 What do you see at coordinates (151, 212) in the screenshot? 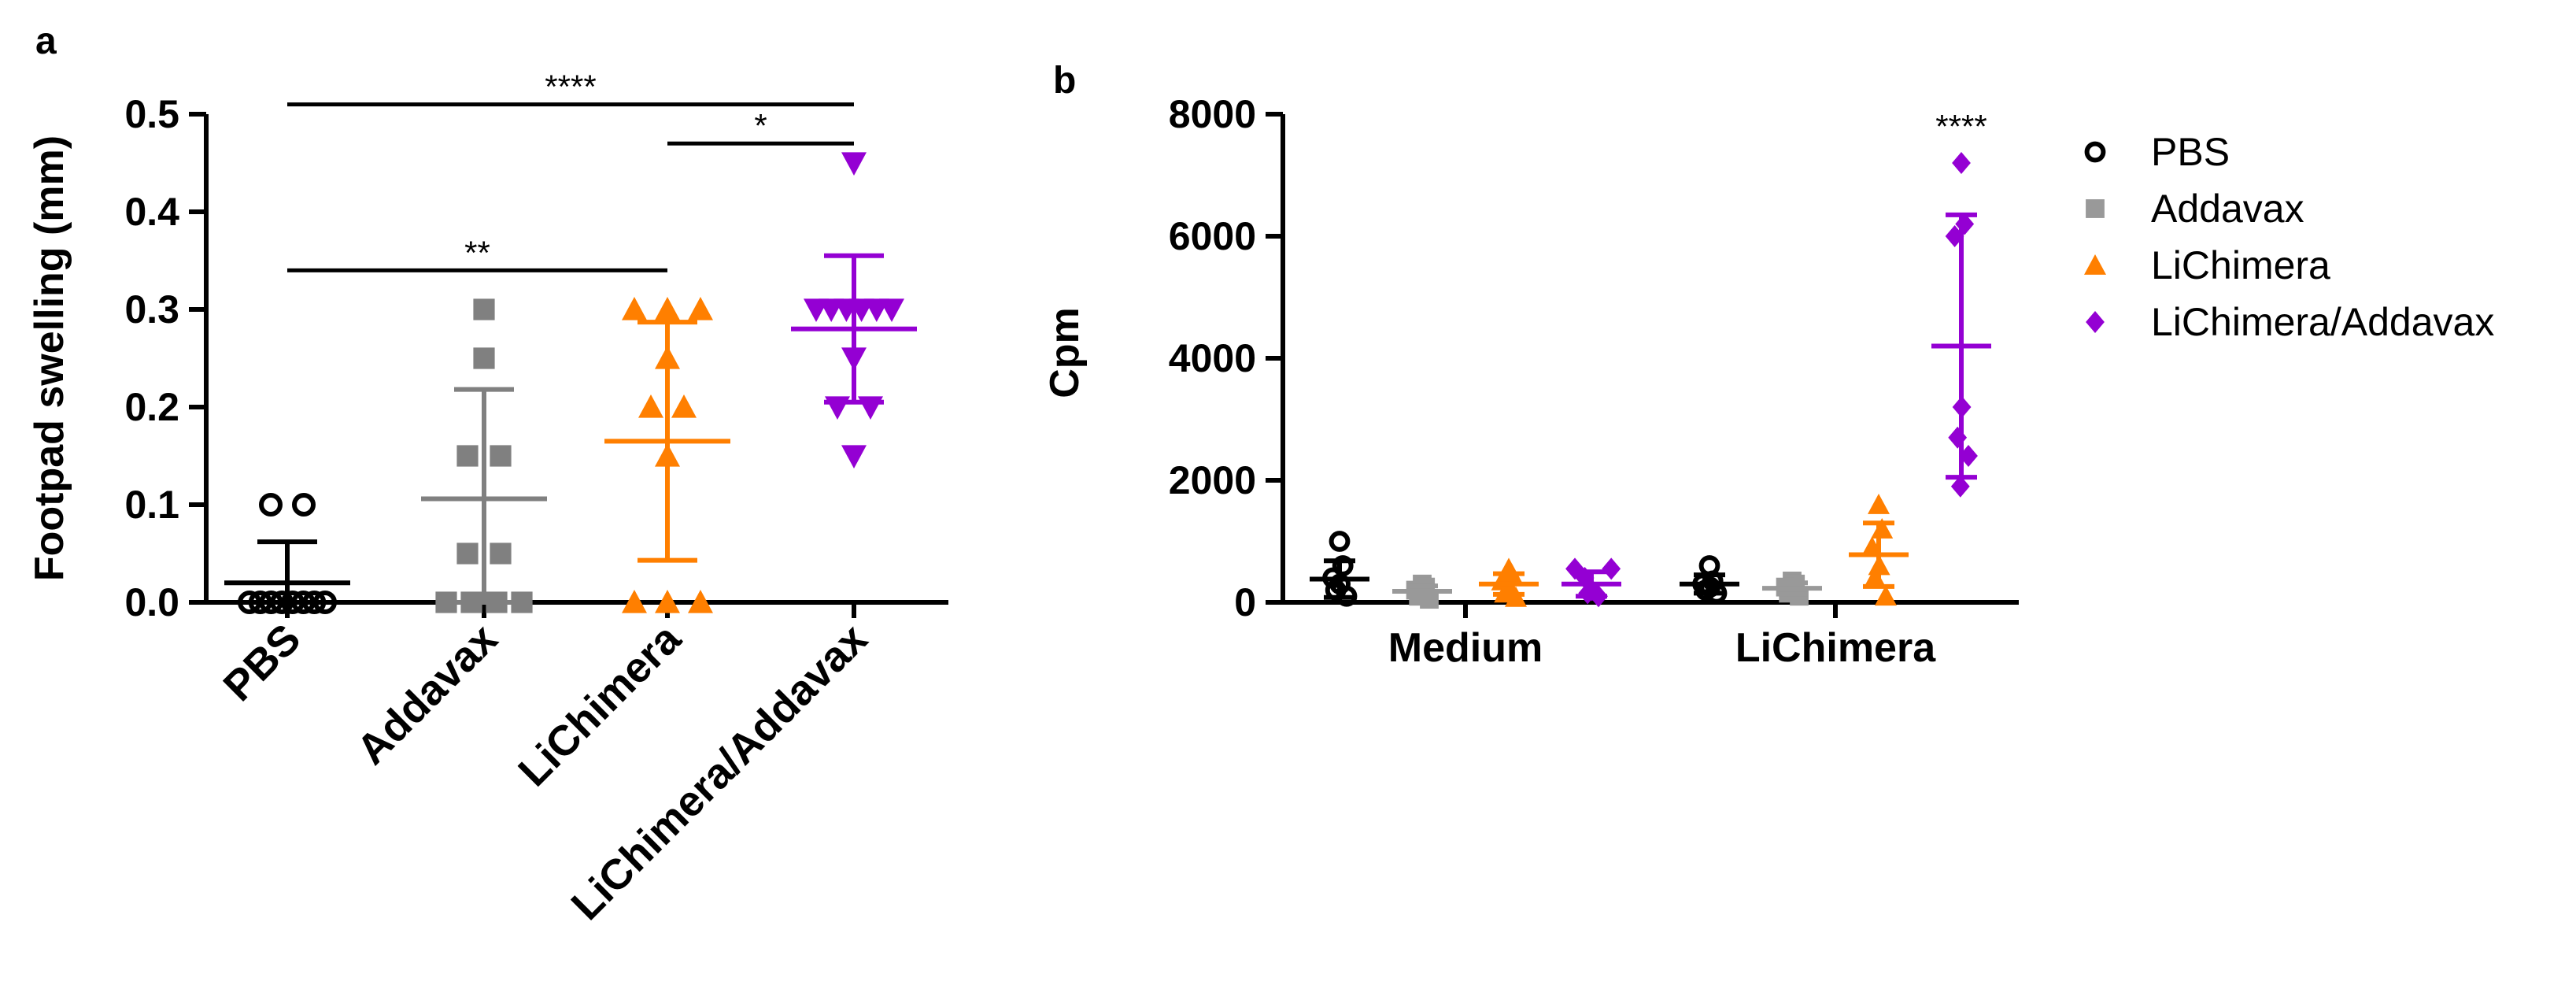
I see `y-tick-label: 0.4` at bounding box center [151, 212].